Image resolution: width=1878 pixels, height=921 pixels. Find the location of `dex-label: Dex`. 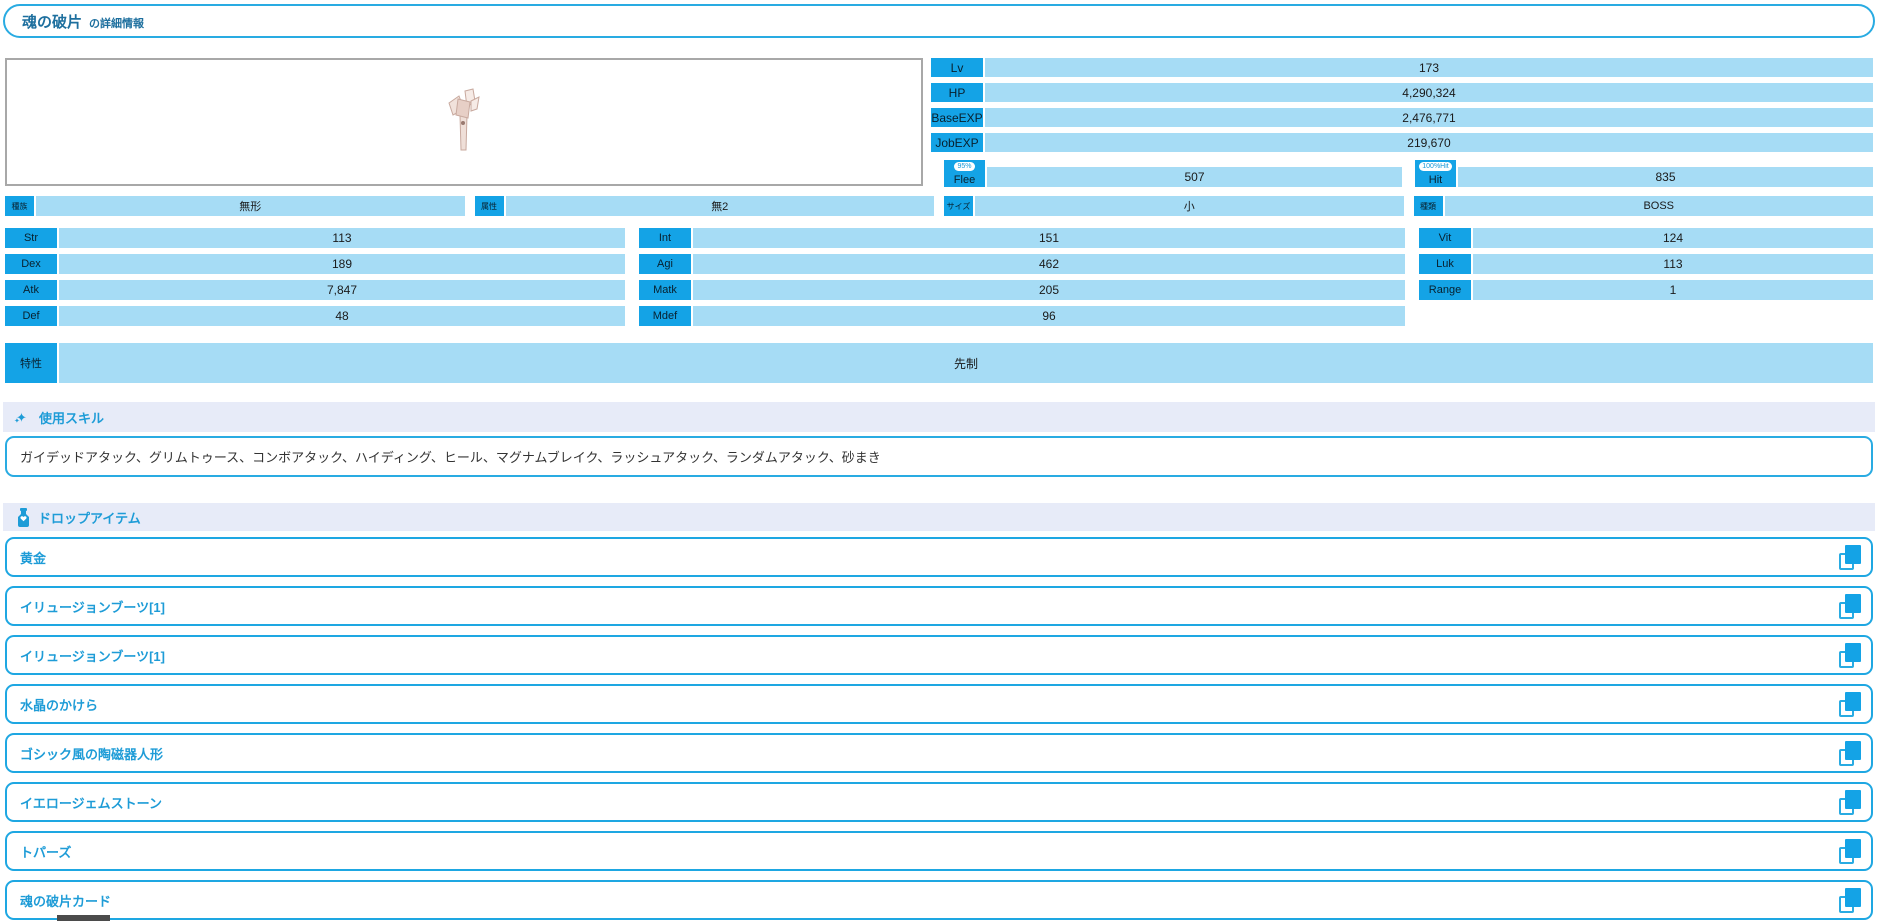

dex-label: Dex is located at coordinates (31, 264).